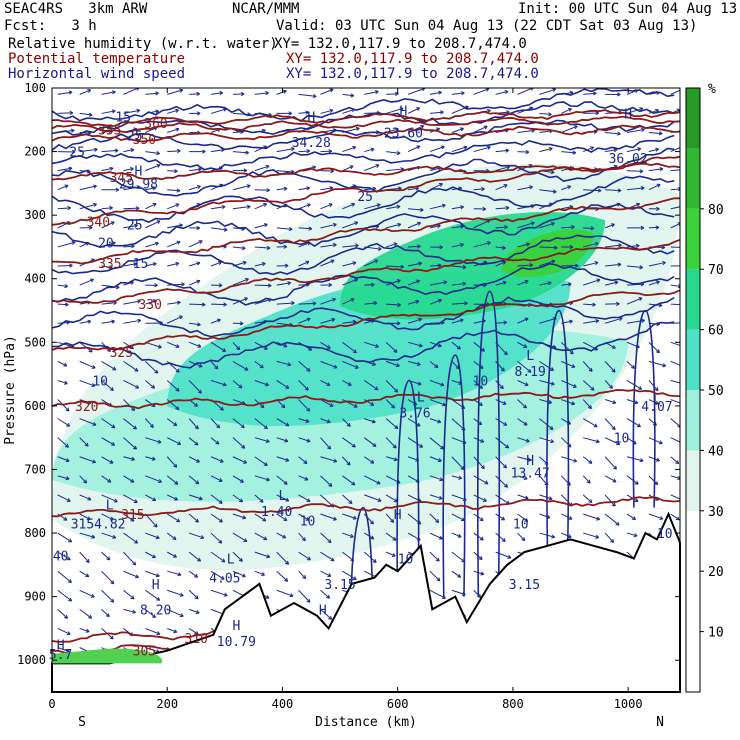 This screenshot has width=740, height=740. What do you see at coordinates (408, 494) in the screenshot?
I see `wind-speed-contour` at bounding box center [408, 494].